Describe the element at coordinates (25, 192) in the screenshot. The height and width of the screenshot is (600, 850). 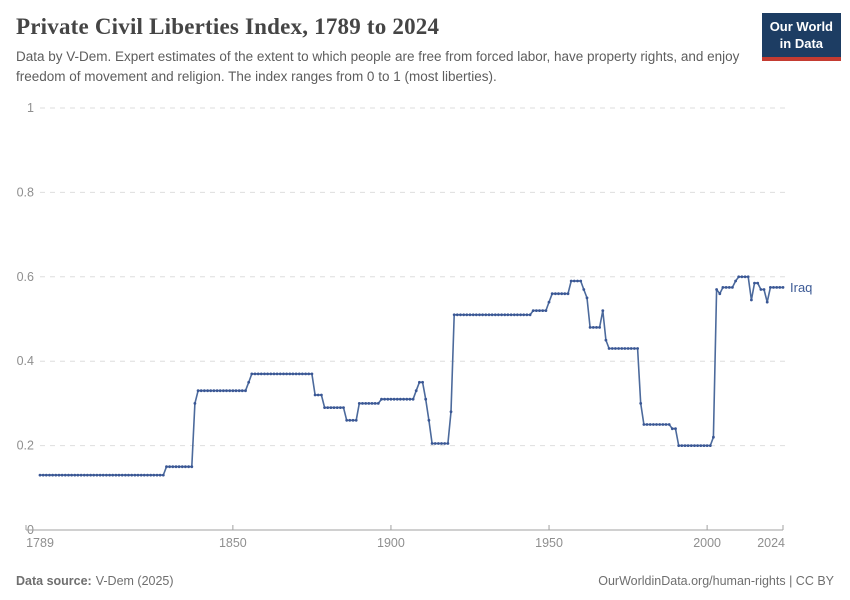
I see `y-axis-tick-label: 0.8` at that location.